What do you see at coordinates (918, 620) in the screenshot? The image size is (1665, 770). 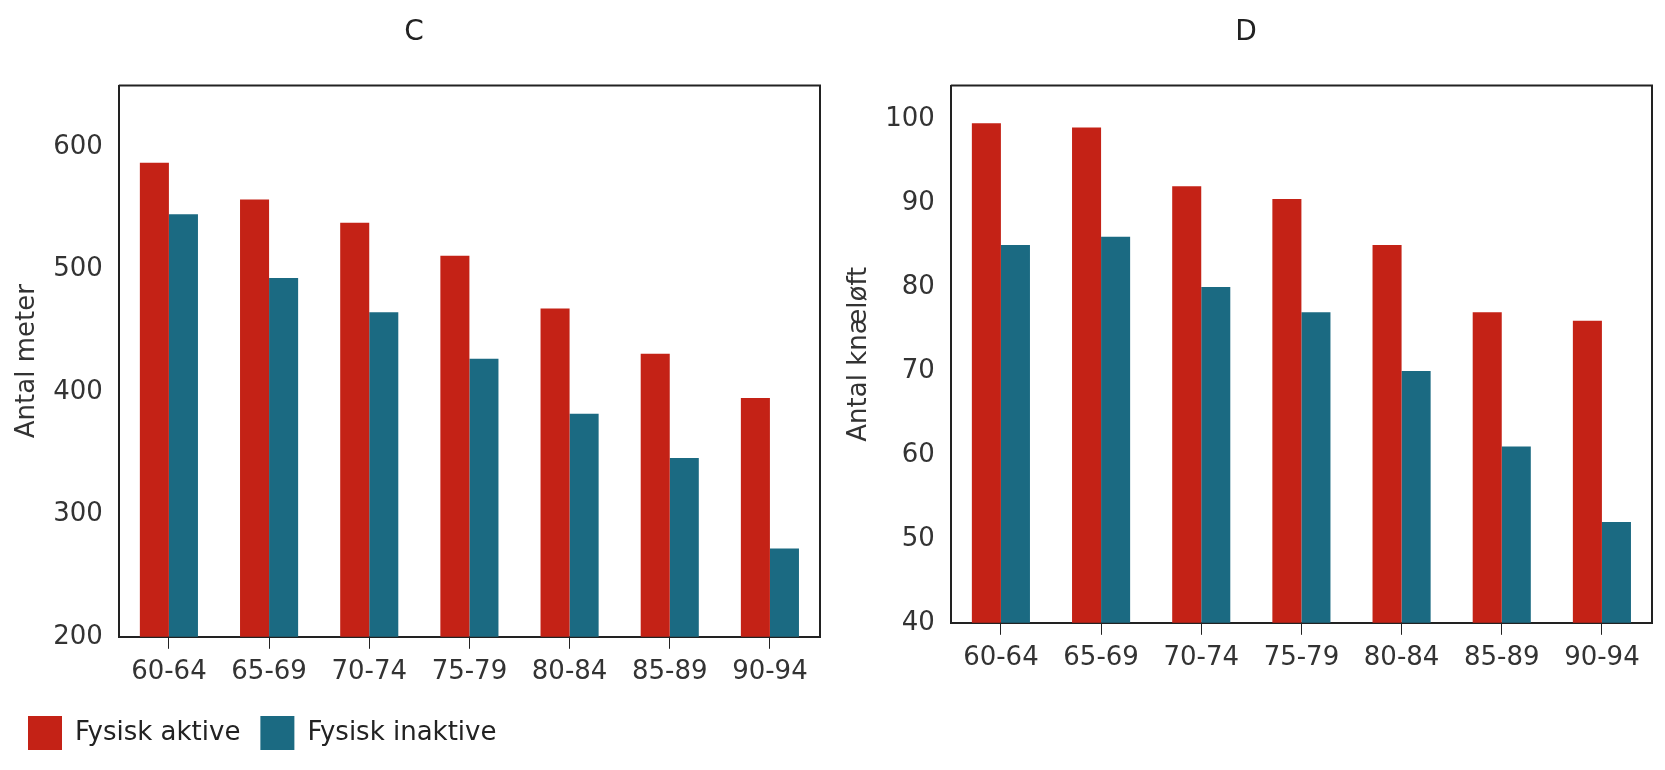 I see `y-tick-label: 40` at bounding box center [918, 620].